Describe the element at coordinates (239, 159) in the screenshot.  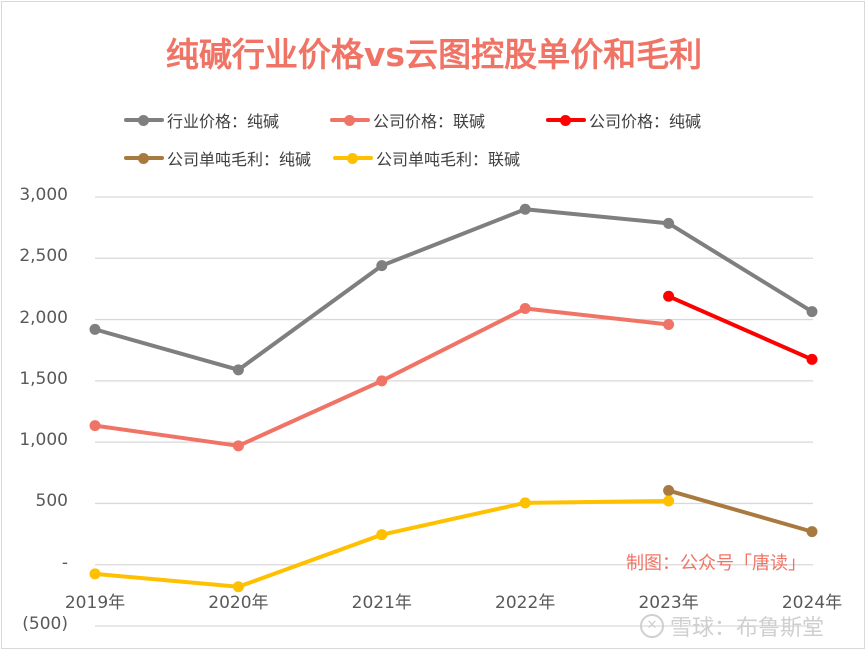
I see `legend-label: 公司单吨毛利：纯碱` at that location.